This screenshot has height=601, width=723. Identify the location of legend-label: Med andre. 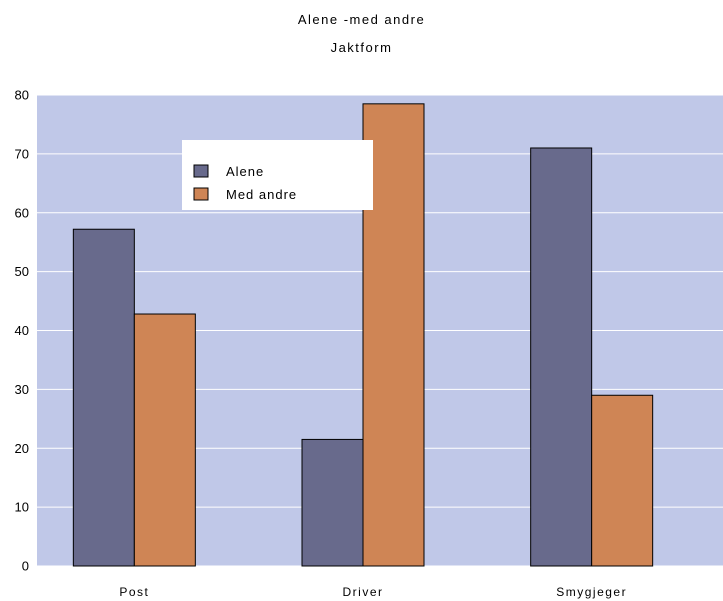
(261, 194).